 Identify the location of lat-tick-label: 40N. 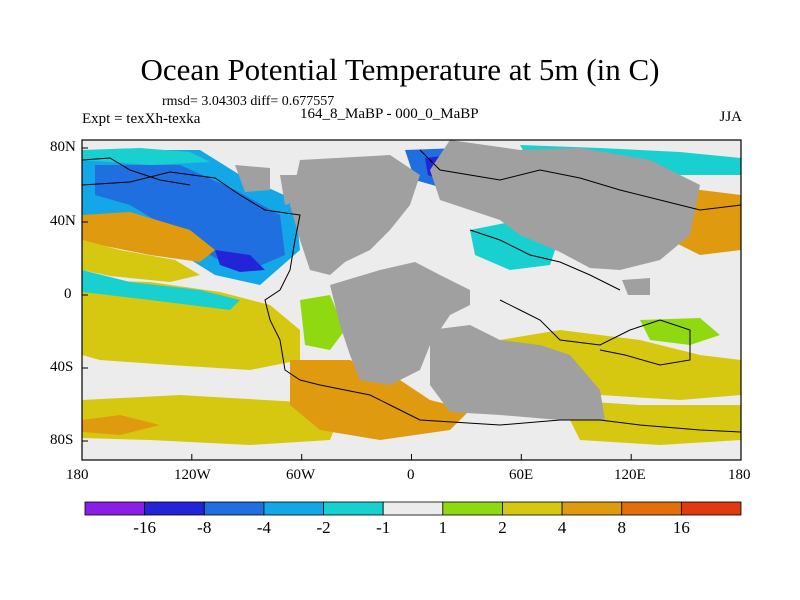
(63, 221).